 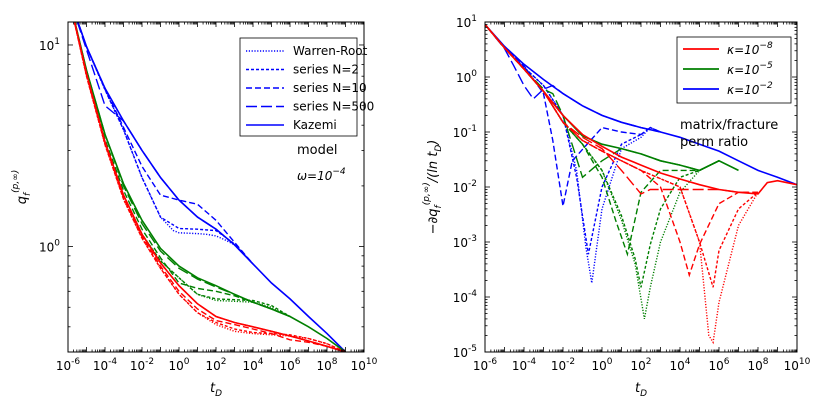 What do you see at coordinates (330, 88) in the screenshot?
I see `legend-label: series N=10` at bounding box center [330, 88].